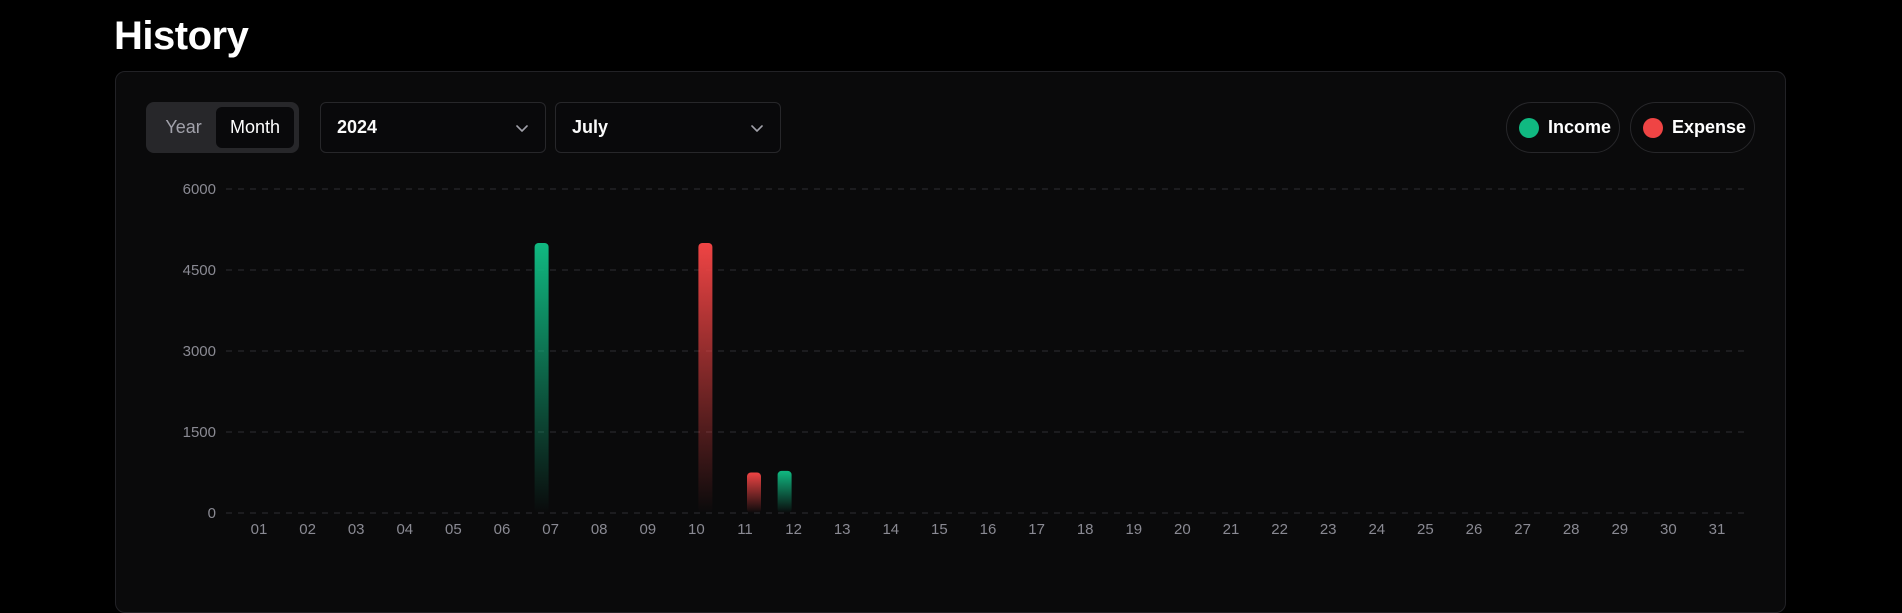 This screenshot has height=613, width=1902. I want to click on x-tick-label: 16, so click(988, 529).